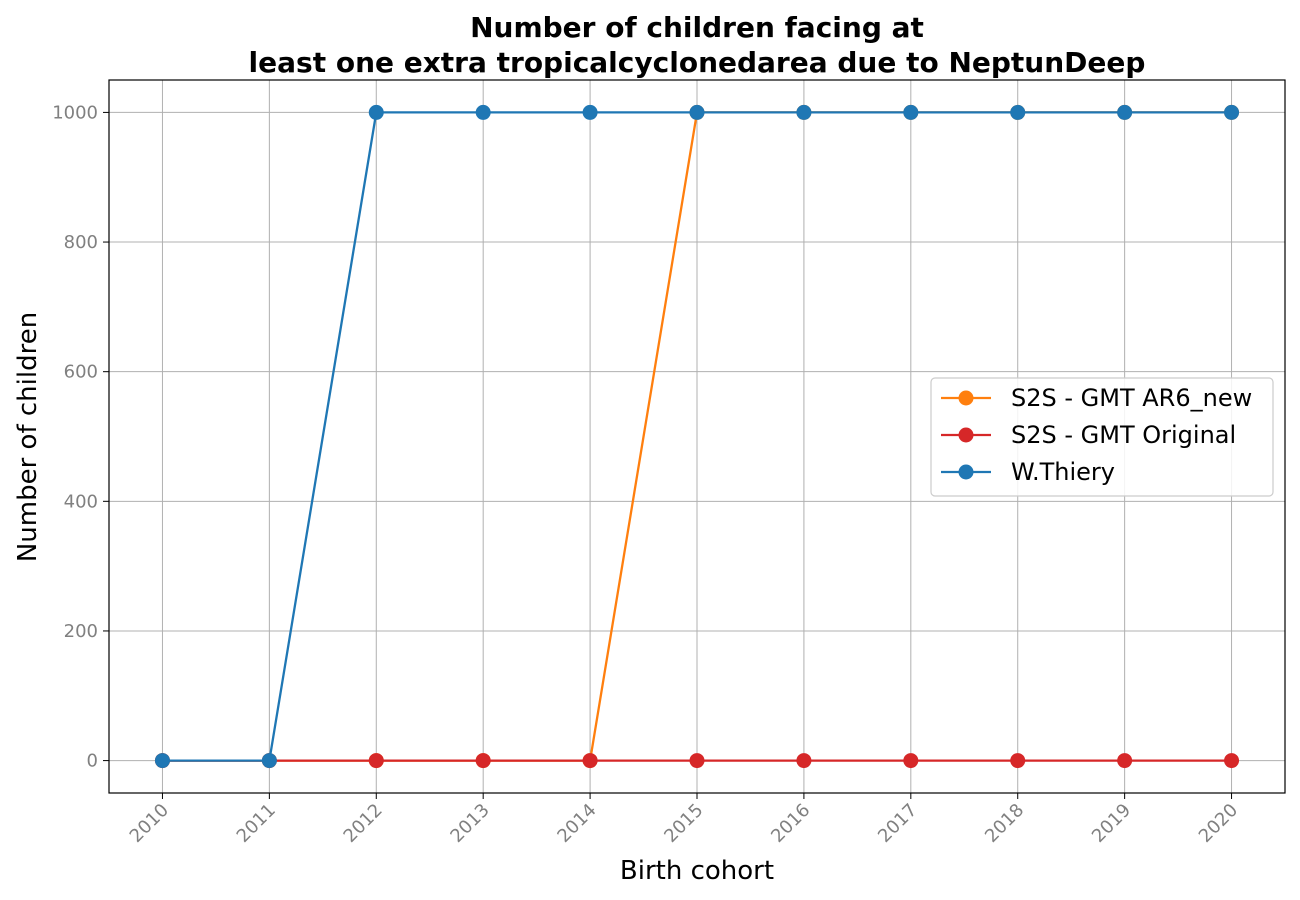 The image size is (1300, 900). Describe the element at coordinates (576, 823) in the screenshot. I see `x-tick-label: 2014` at that location.